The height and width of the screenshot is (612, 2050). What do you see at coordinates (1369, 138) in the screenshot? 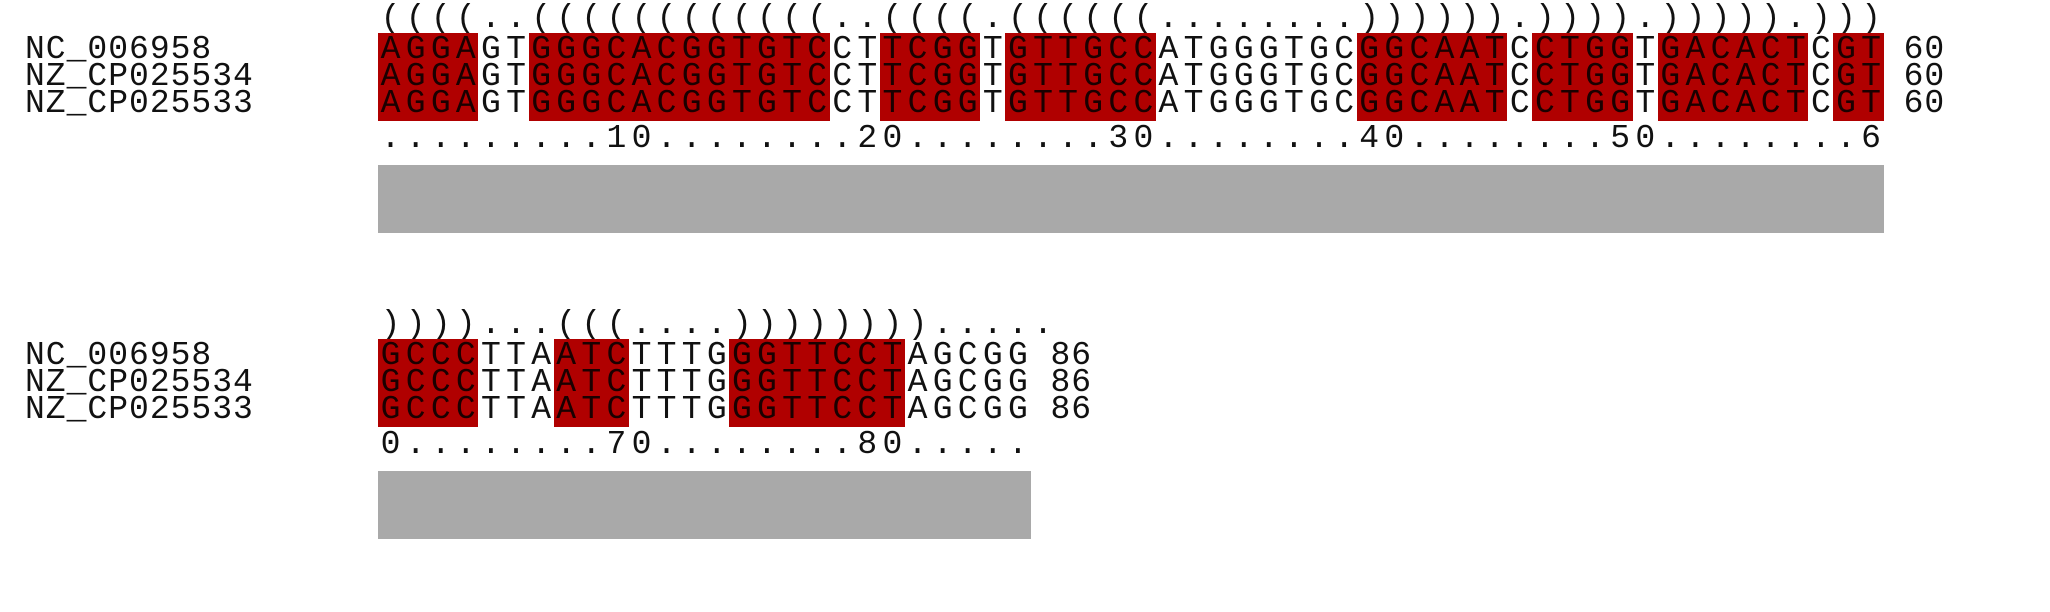
I see `ruler-char: 4` at bounding box center [1369, 138].